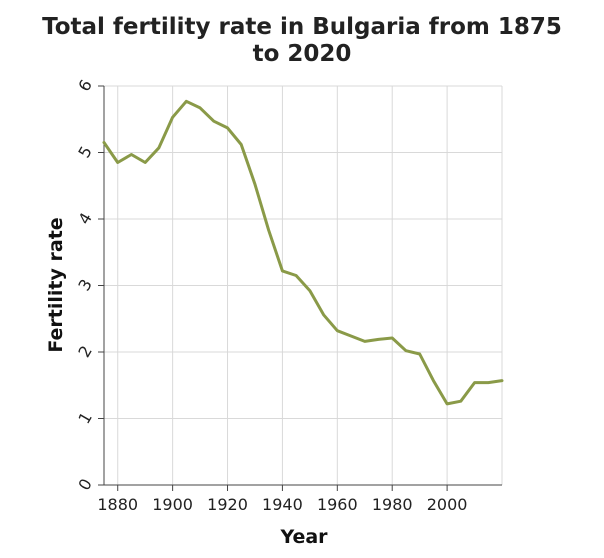 This screenshot has height=558, width=604. What do you see at coordinates (303, 537) in the screenshot?
I see `x-axis-title: Year` at bounding box center [303, 537].